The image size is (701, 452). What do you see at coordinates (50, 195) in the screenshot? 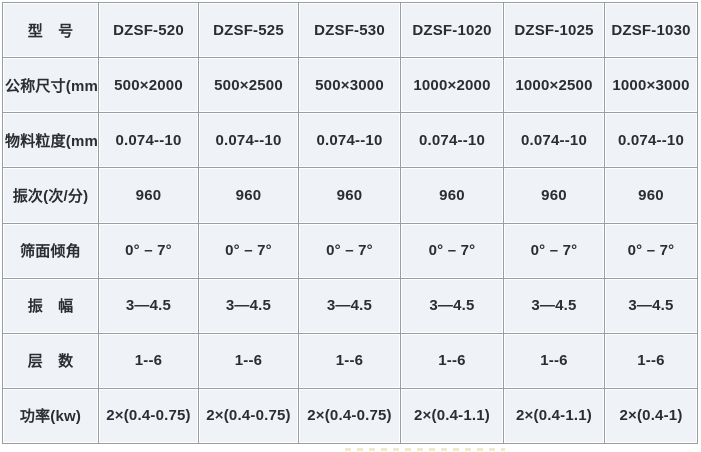
I see `row-header-vibration-frequency: 振次(次/分)` at bounding box center [50, 195].